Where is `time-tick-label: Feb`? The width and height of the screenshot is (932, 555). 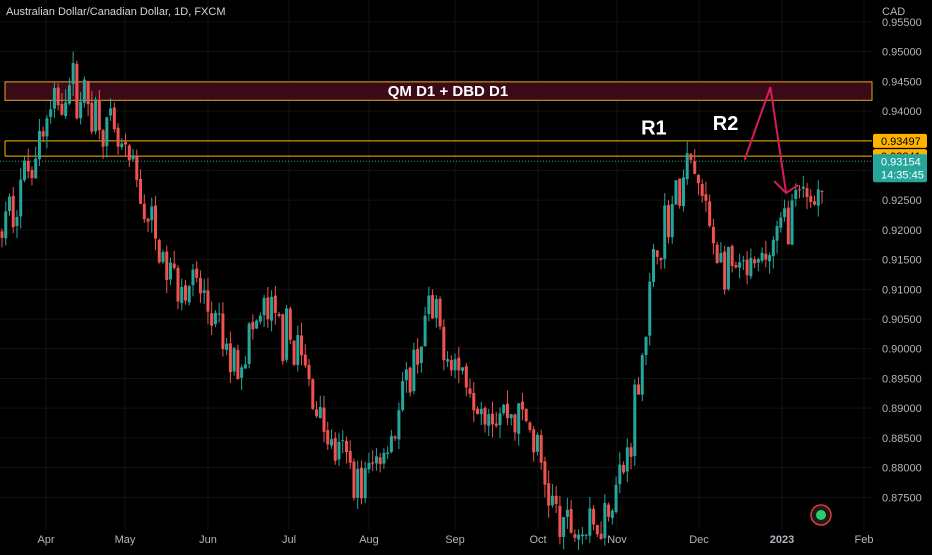
time-tick-label: Feb is located at coordinates (864, 540).